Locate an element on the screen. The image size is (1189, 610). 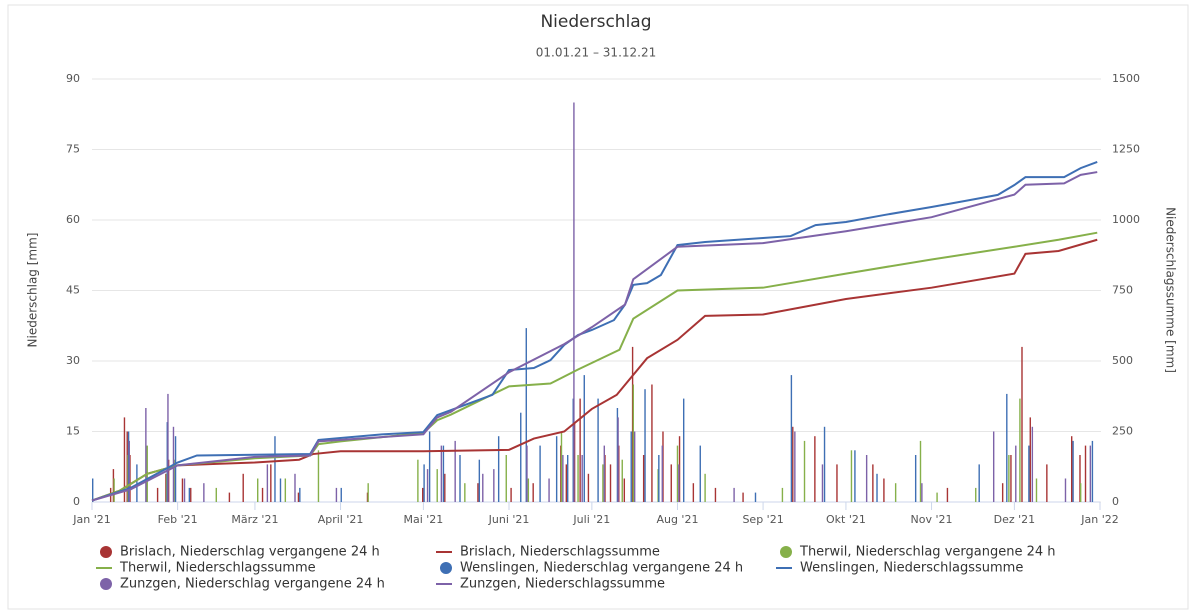
x-tick-label: Jan '22 is located at coordinates (1099, 519).